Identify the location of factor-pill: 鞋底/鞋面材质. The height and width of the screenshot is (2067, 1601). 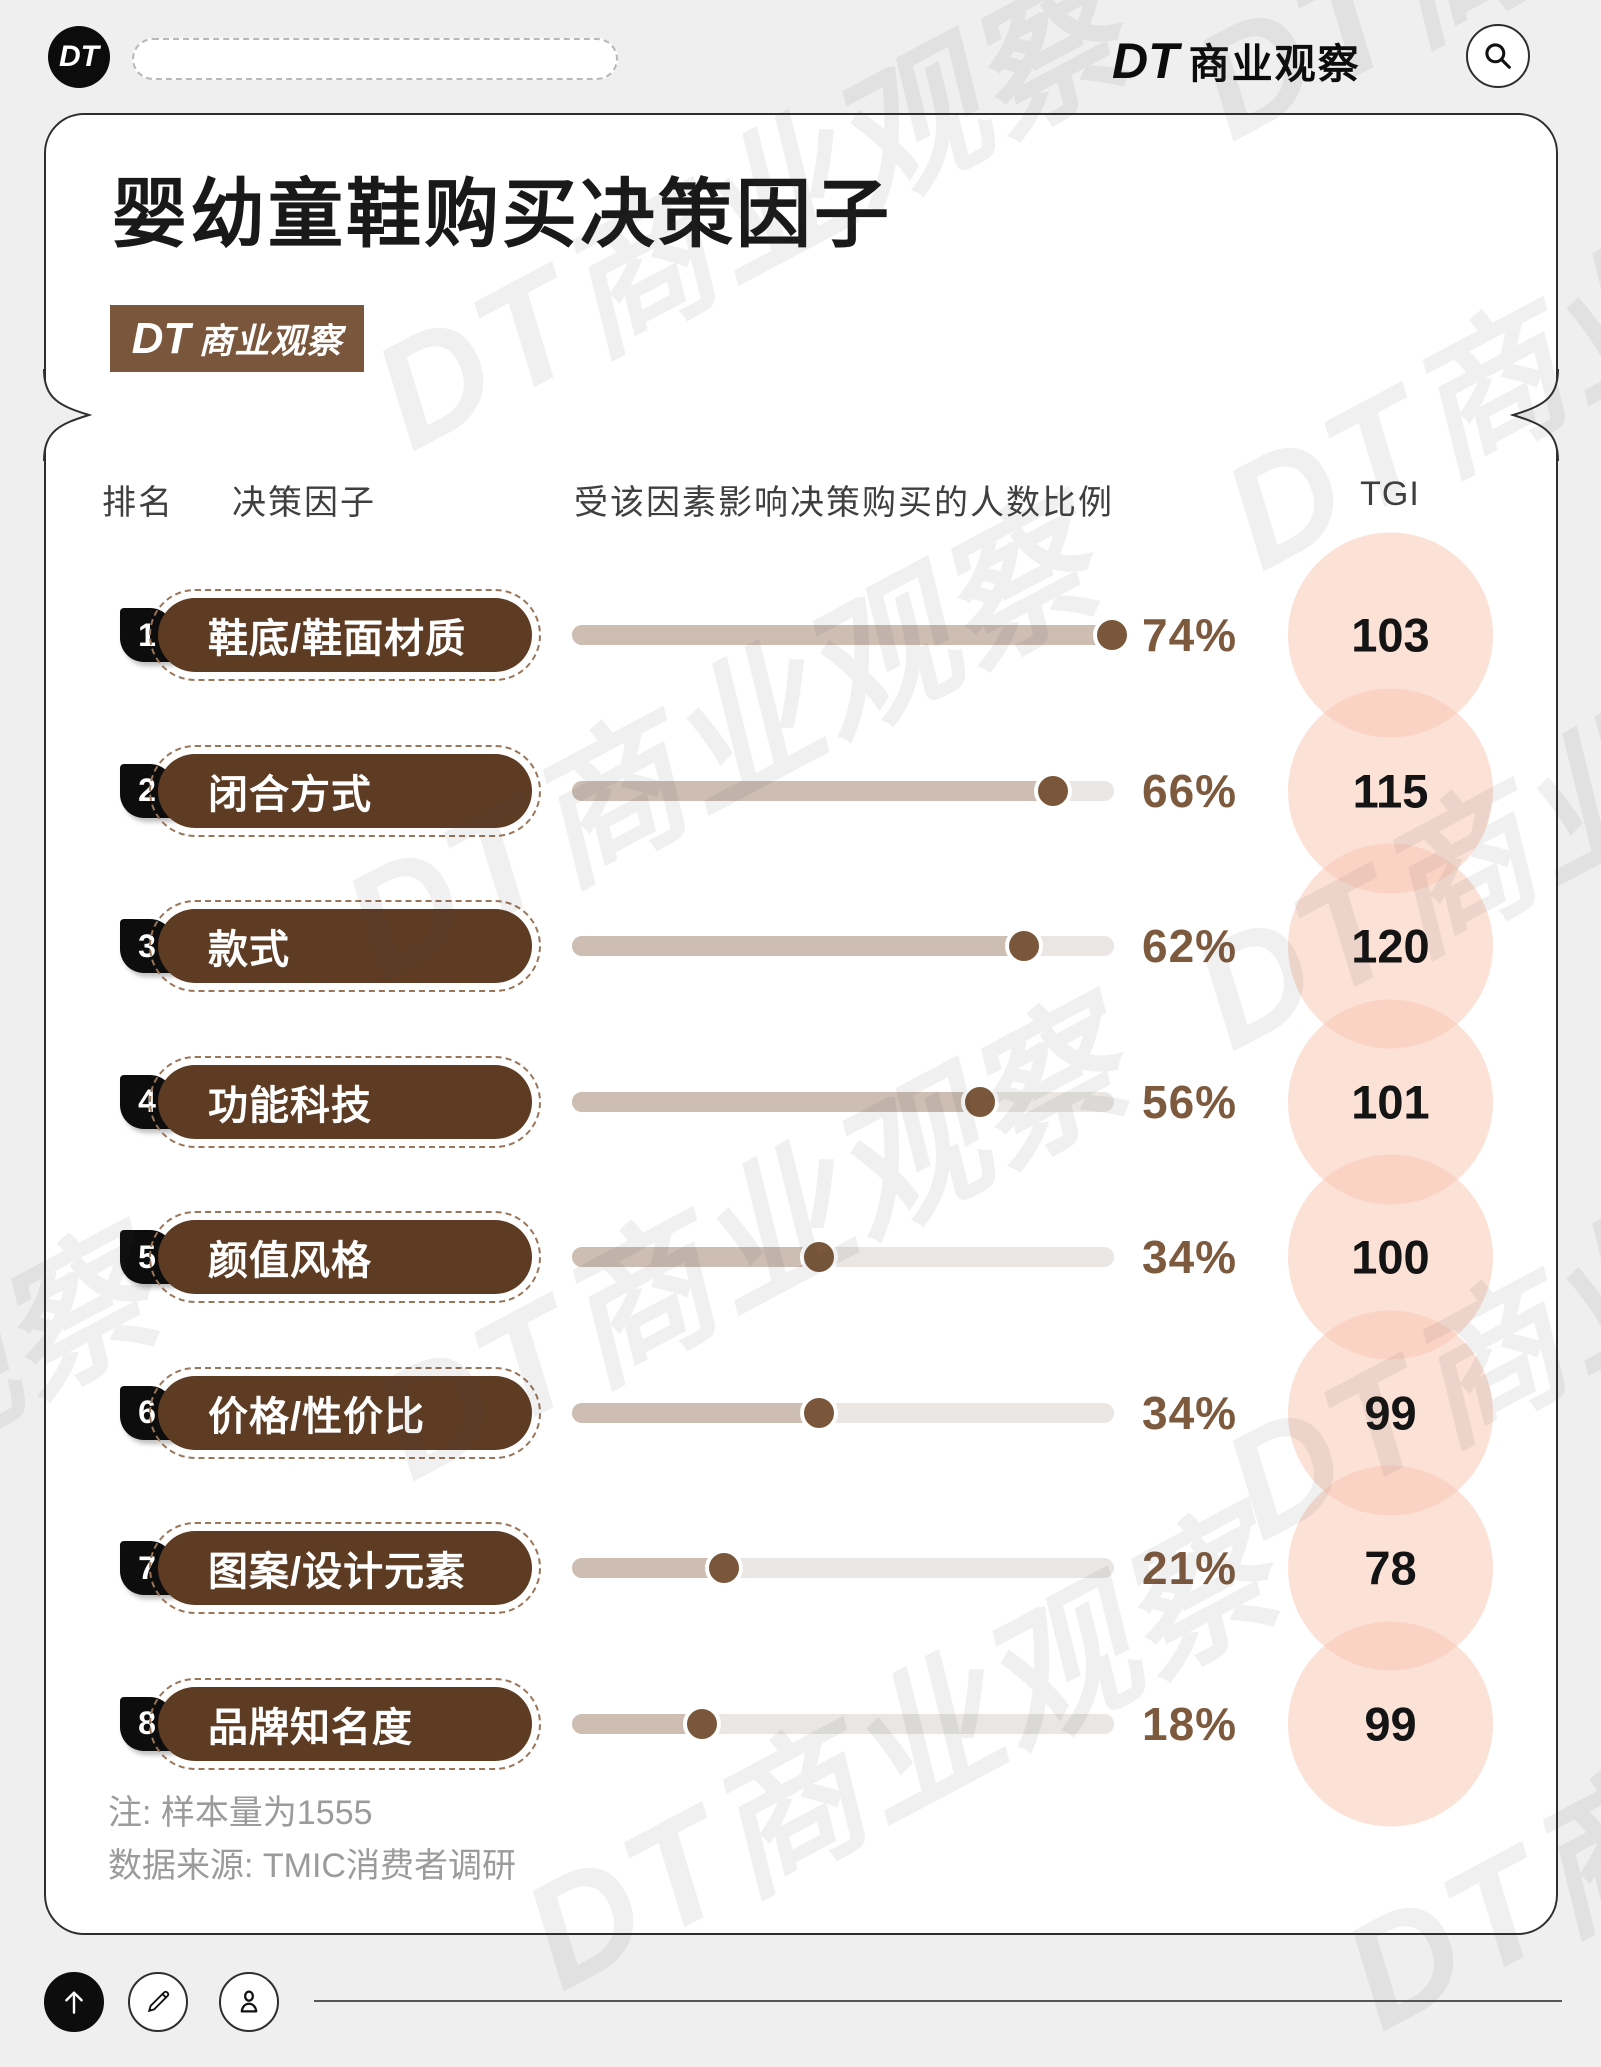
(345, 635).